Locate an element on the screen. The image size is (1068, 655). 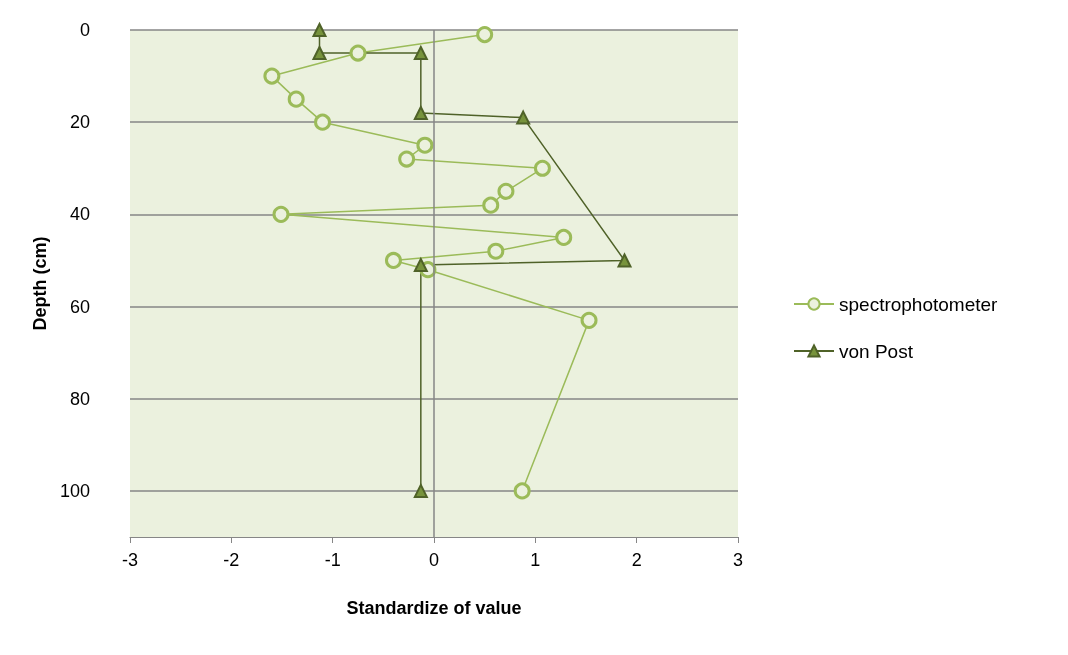
y-tick-label: 0 is located at coordinates (84, 30).